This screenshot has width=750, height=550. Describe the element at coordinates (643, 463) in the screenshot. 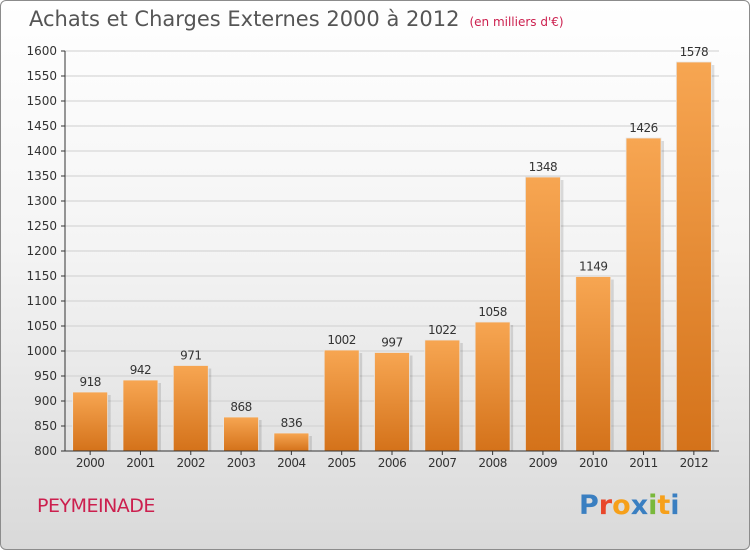

I see `x-tick-label: 2011` at that location.